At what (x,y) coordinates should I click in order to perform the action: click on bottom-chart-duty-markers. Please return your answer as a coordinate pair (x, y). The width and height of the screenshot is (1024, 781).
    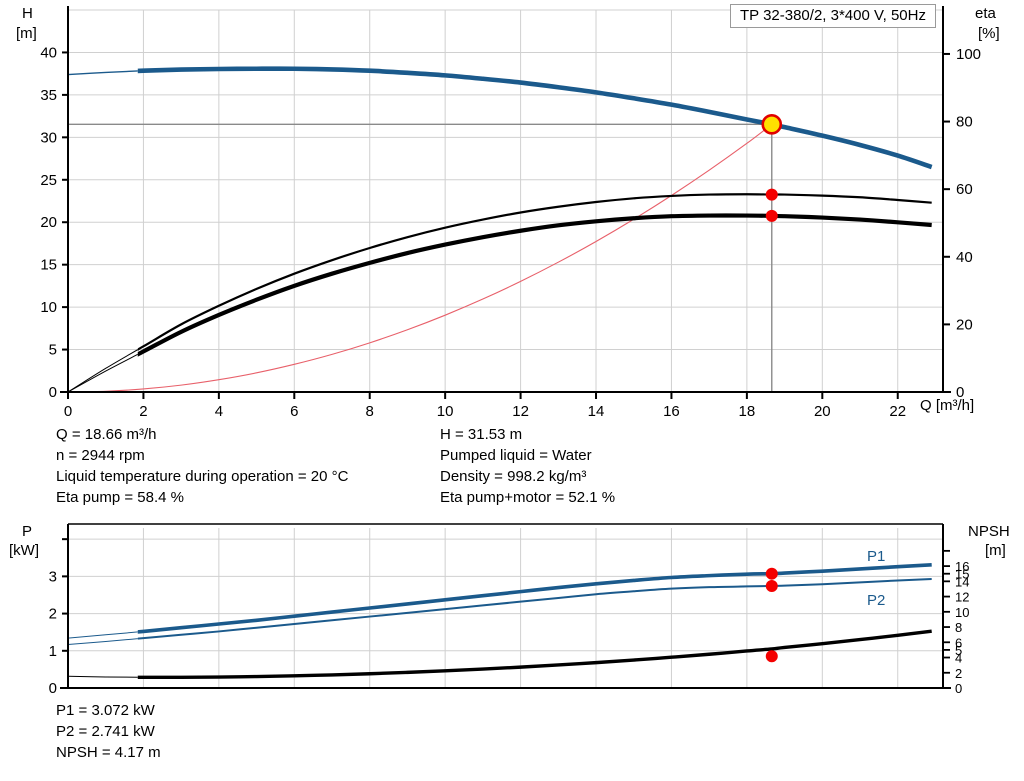
    Looking at the image, I should click on (771, 615).